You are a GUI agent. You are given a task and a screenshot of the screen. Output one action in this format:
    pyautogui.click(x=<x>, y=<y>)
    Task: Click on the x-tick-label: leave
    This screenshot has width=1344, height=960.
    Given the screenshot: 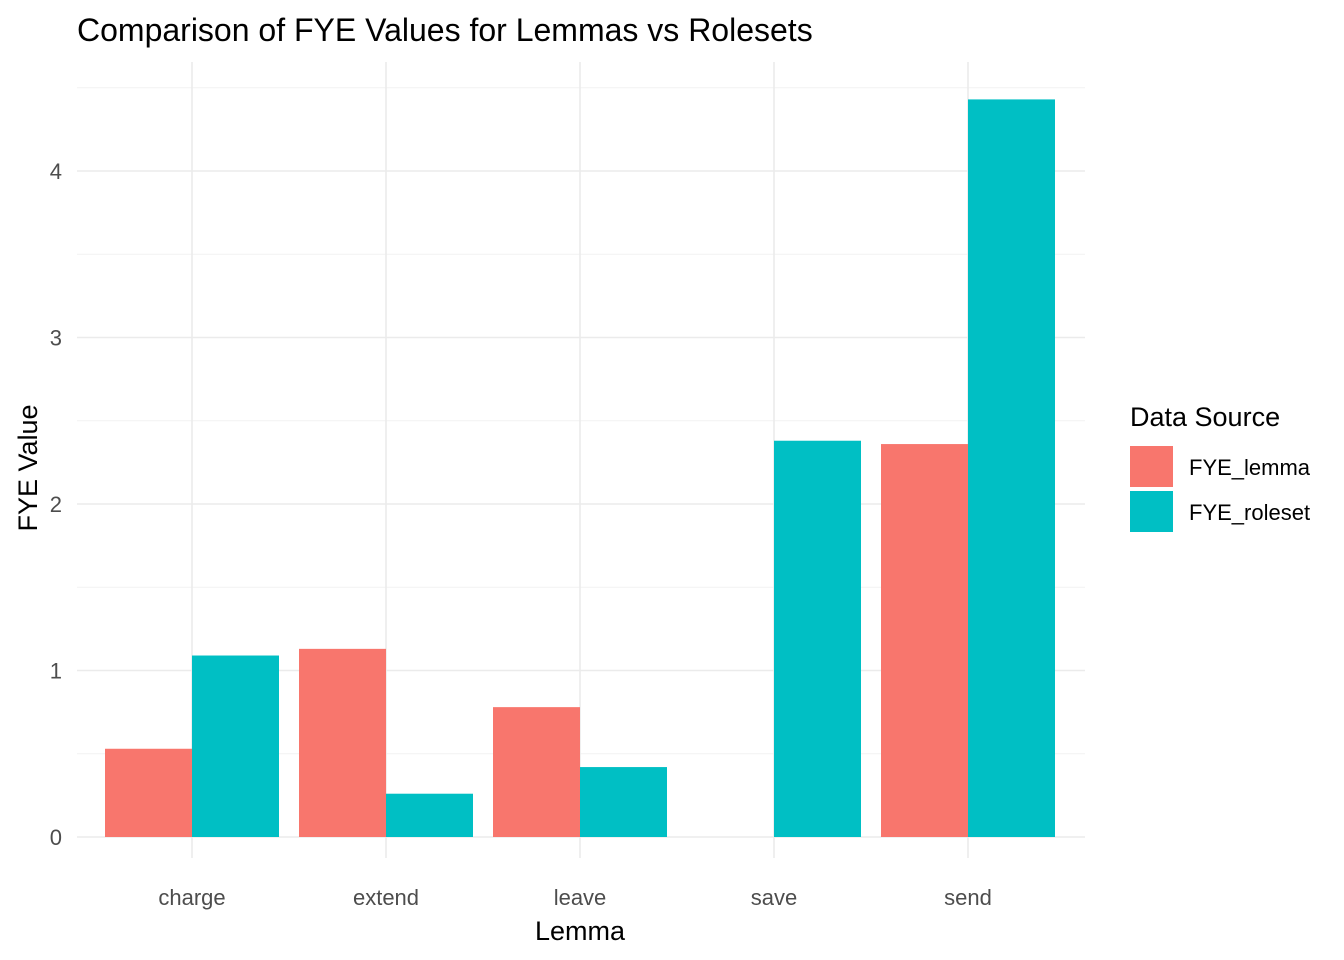 What is the action you would take?
    pyautogui.click(x=580, y=897)
    